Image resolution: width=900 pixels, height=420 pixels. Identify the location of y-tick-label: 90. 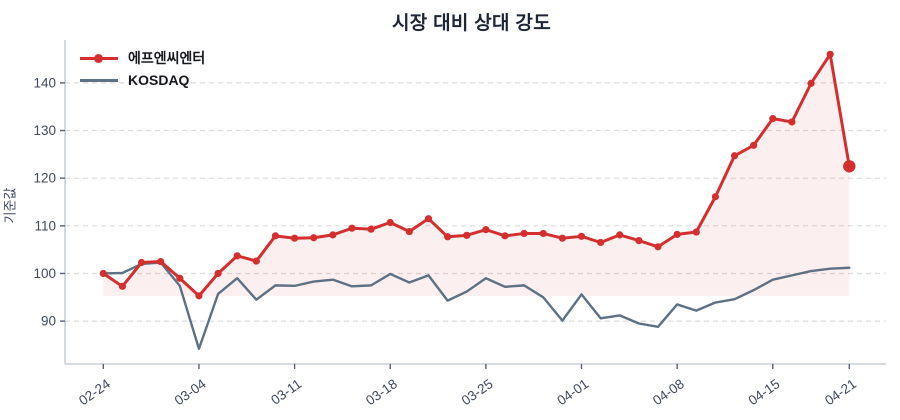
(48, 321).